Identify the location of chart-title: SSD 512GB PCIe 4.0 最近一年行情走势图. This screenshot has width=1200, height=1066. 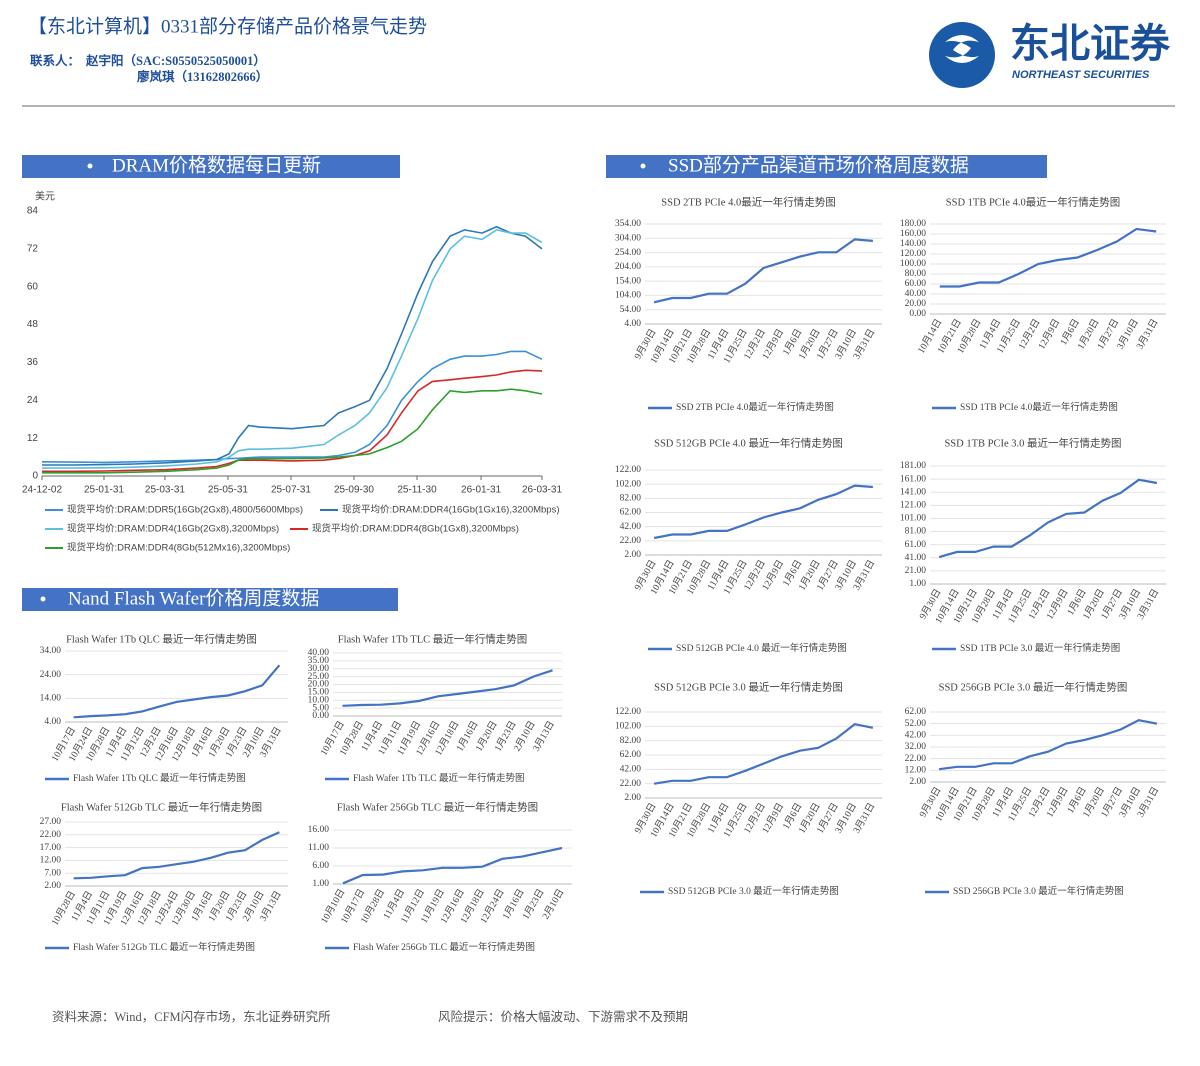
(748, 442).